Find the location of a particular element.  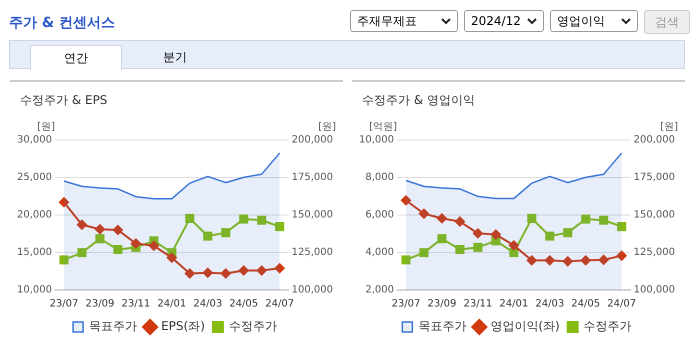

text: 주재무제표 is located at coordinates (387, 21).